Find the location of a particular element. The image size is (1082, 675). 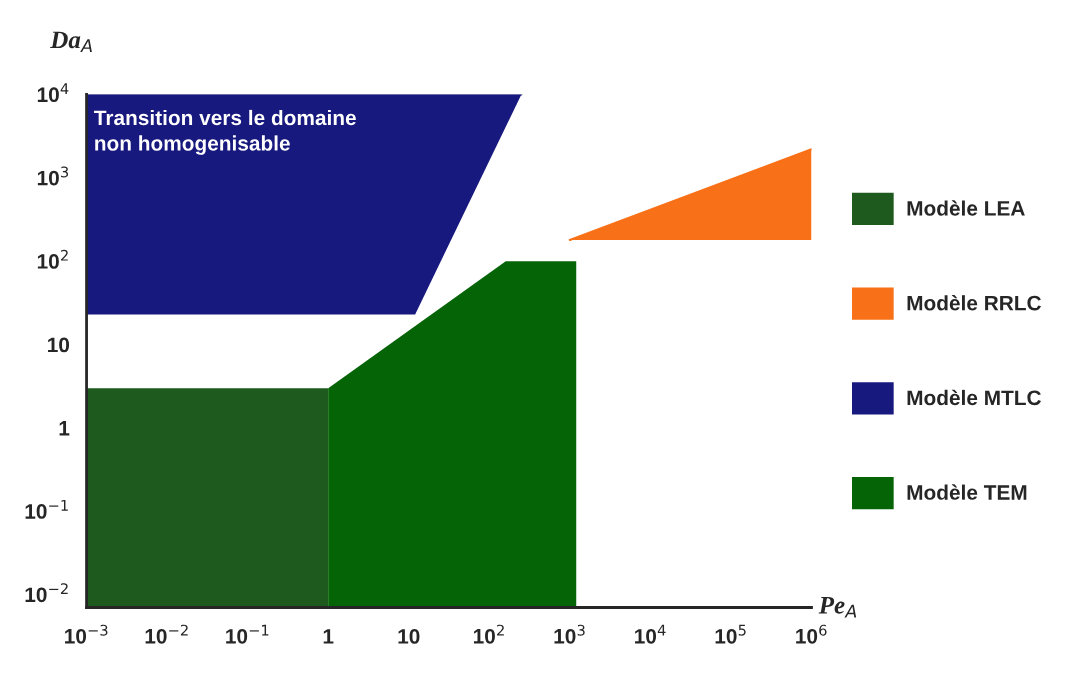

legend-label: Modèle MTLC is located at coordinates (974, 397).